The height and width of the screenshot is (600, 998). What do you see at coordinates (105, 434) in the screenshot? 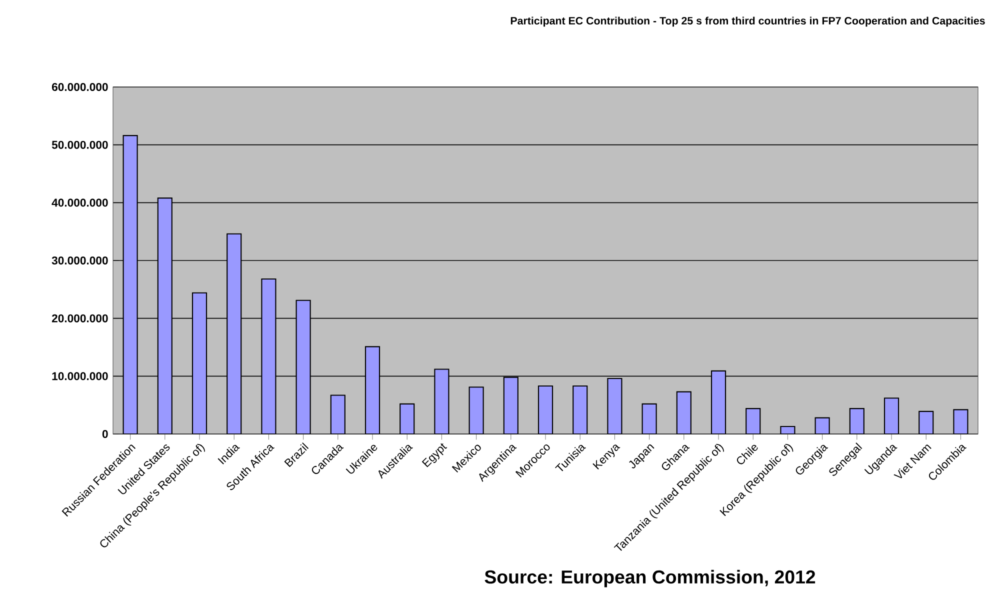
I see `y-tick-label: 0` at bounding box center [105, 434].